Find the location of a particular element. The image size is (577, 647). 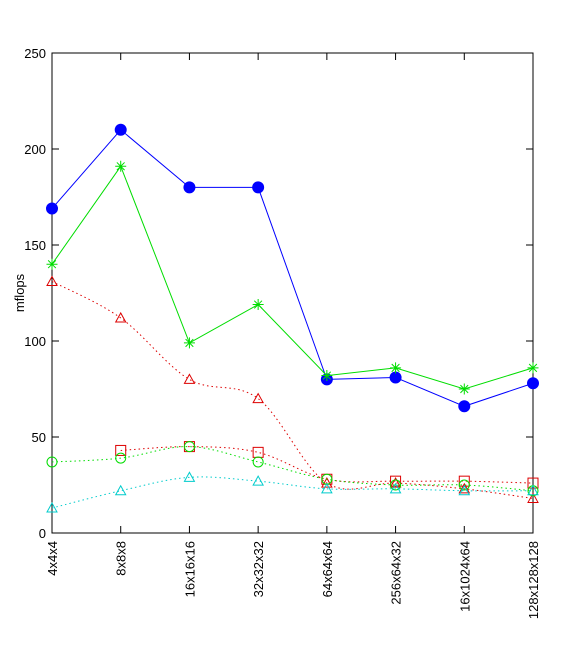

x-tick-label: 8x8x8 is located at coordinates (121, 558).